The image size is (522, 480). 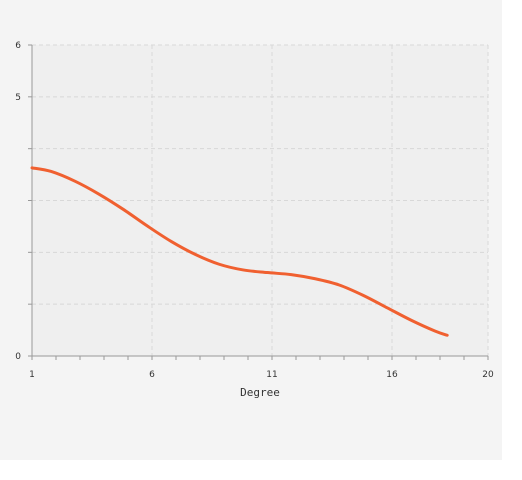 I want to click on x-tick-label: 1, so click(x=32, y=375).